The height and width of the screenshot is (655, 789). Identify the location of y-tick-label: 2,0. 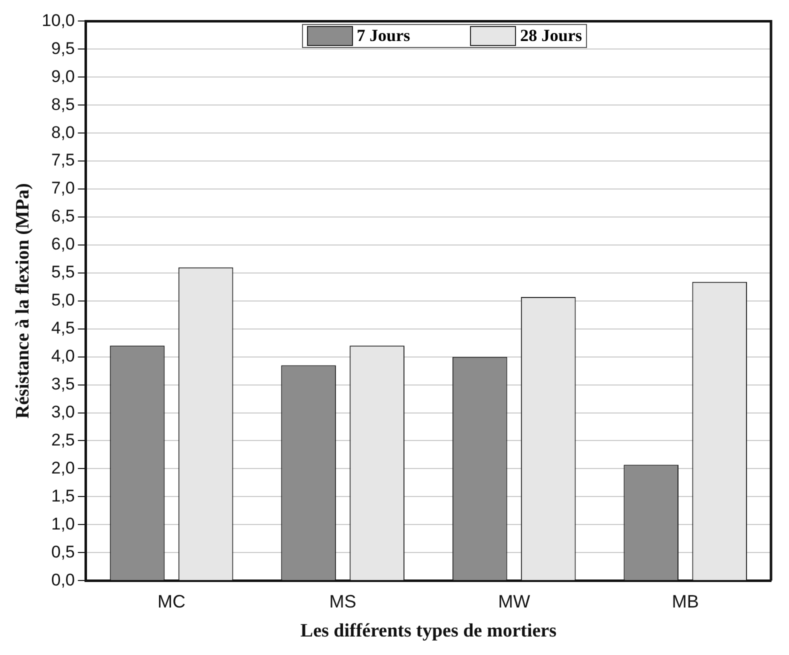
(63, 468).